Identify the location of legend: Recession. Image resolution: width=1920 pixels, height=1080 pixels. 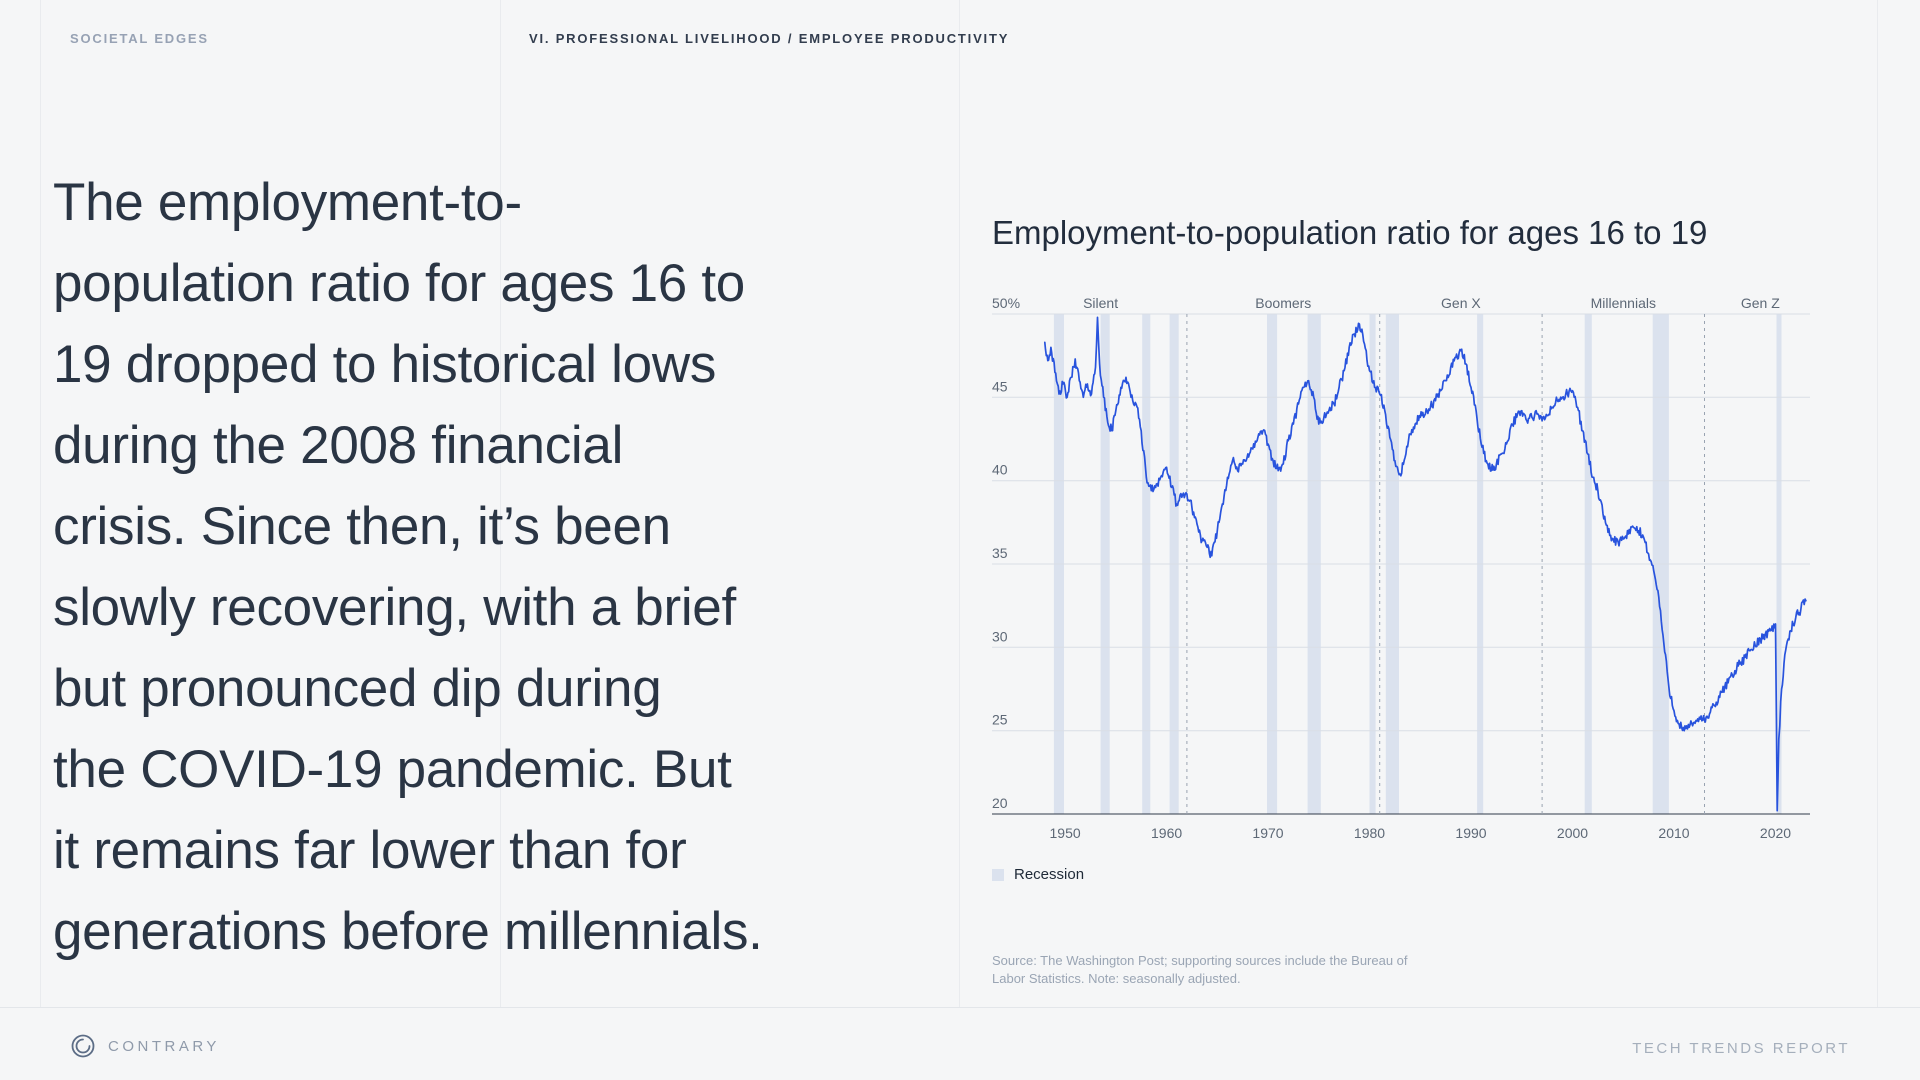
(1038, 874).